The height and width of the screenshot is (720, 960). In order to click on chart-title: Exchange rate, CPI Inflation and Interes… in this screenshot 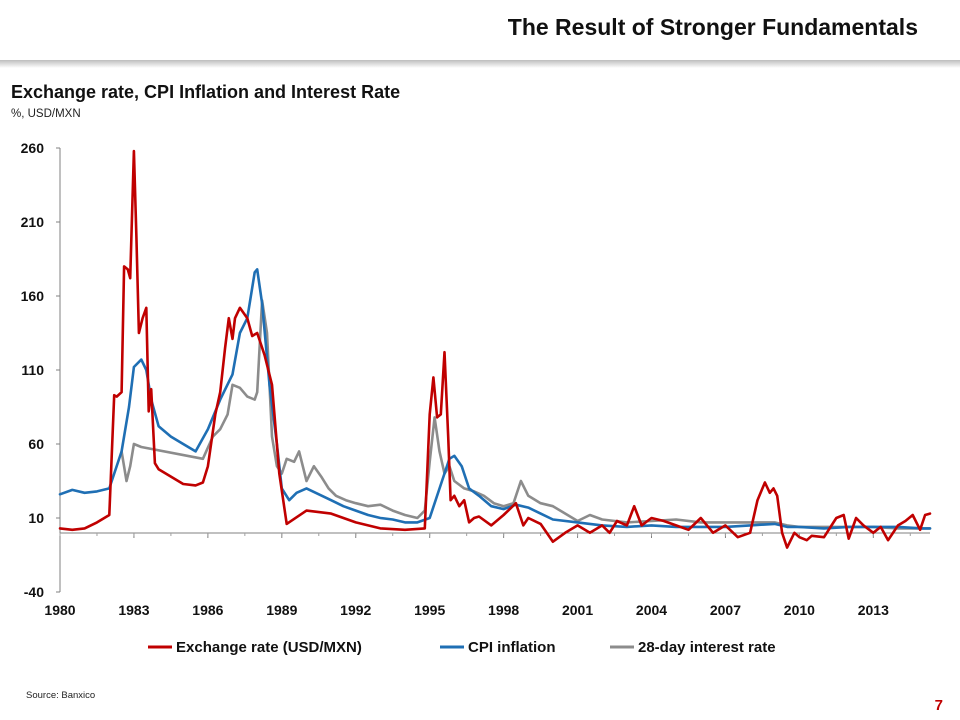, I will do `click(206, 92)`.